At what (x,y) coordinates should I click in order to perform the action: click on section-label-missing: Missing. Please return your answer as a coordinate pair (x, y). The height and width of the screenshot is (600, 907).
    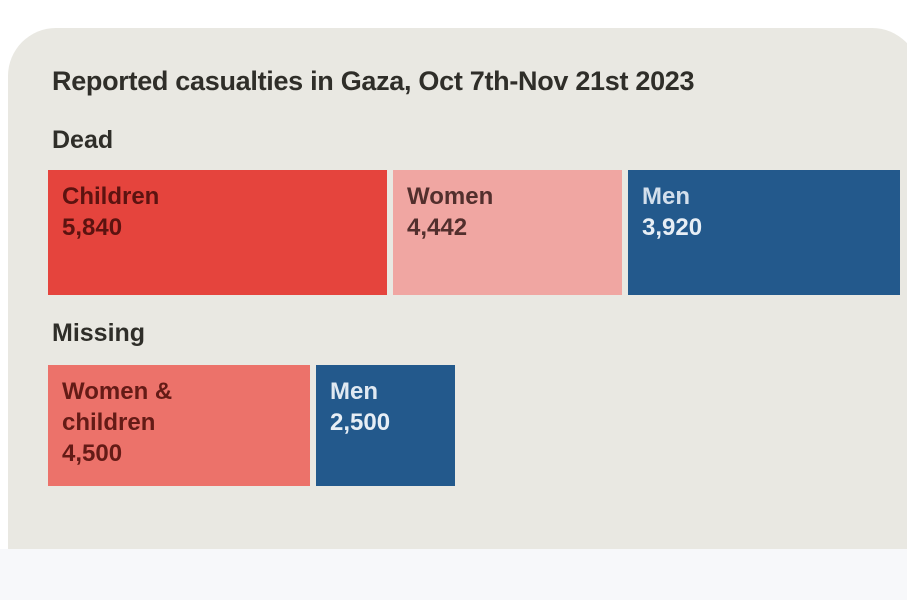
    Looking at the image, I should click on (99, 333).